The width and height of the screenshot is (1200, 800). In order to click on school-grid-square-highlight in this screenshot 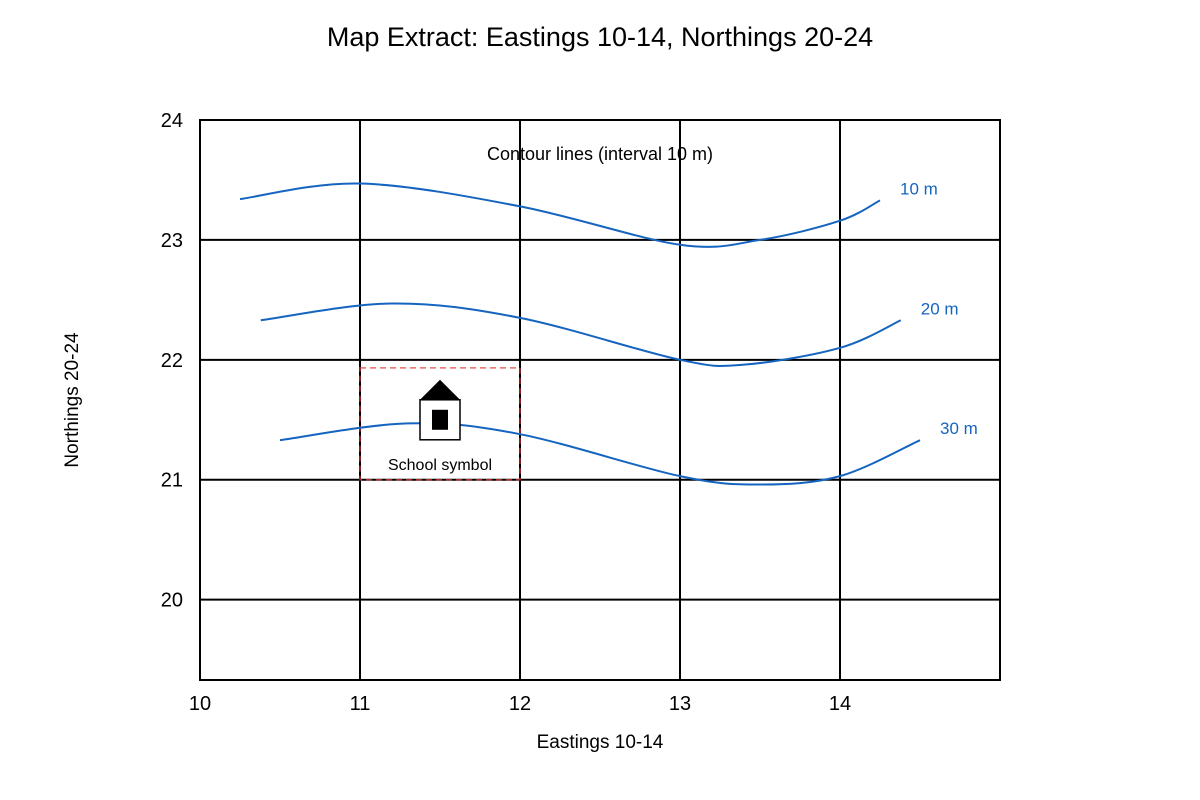, I will do `click(440, 424)`.